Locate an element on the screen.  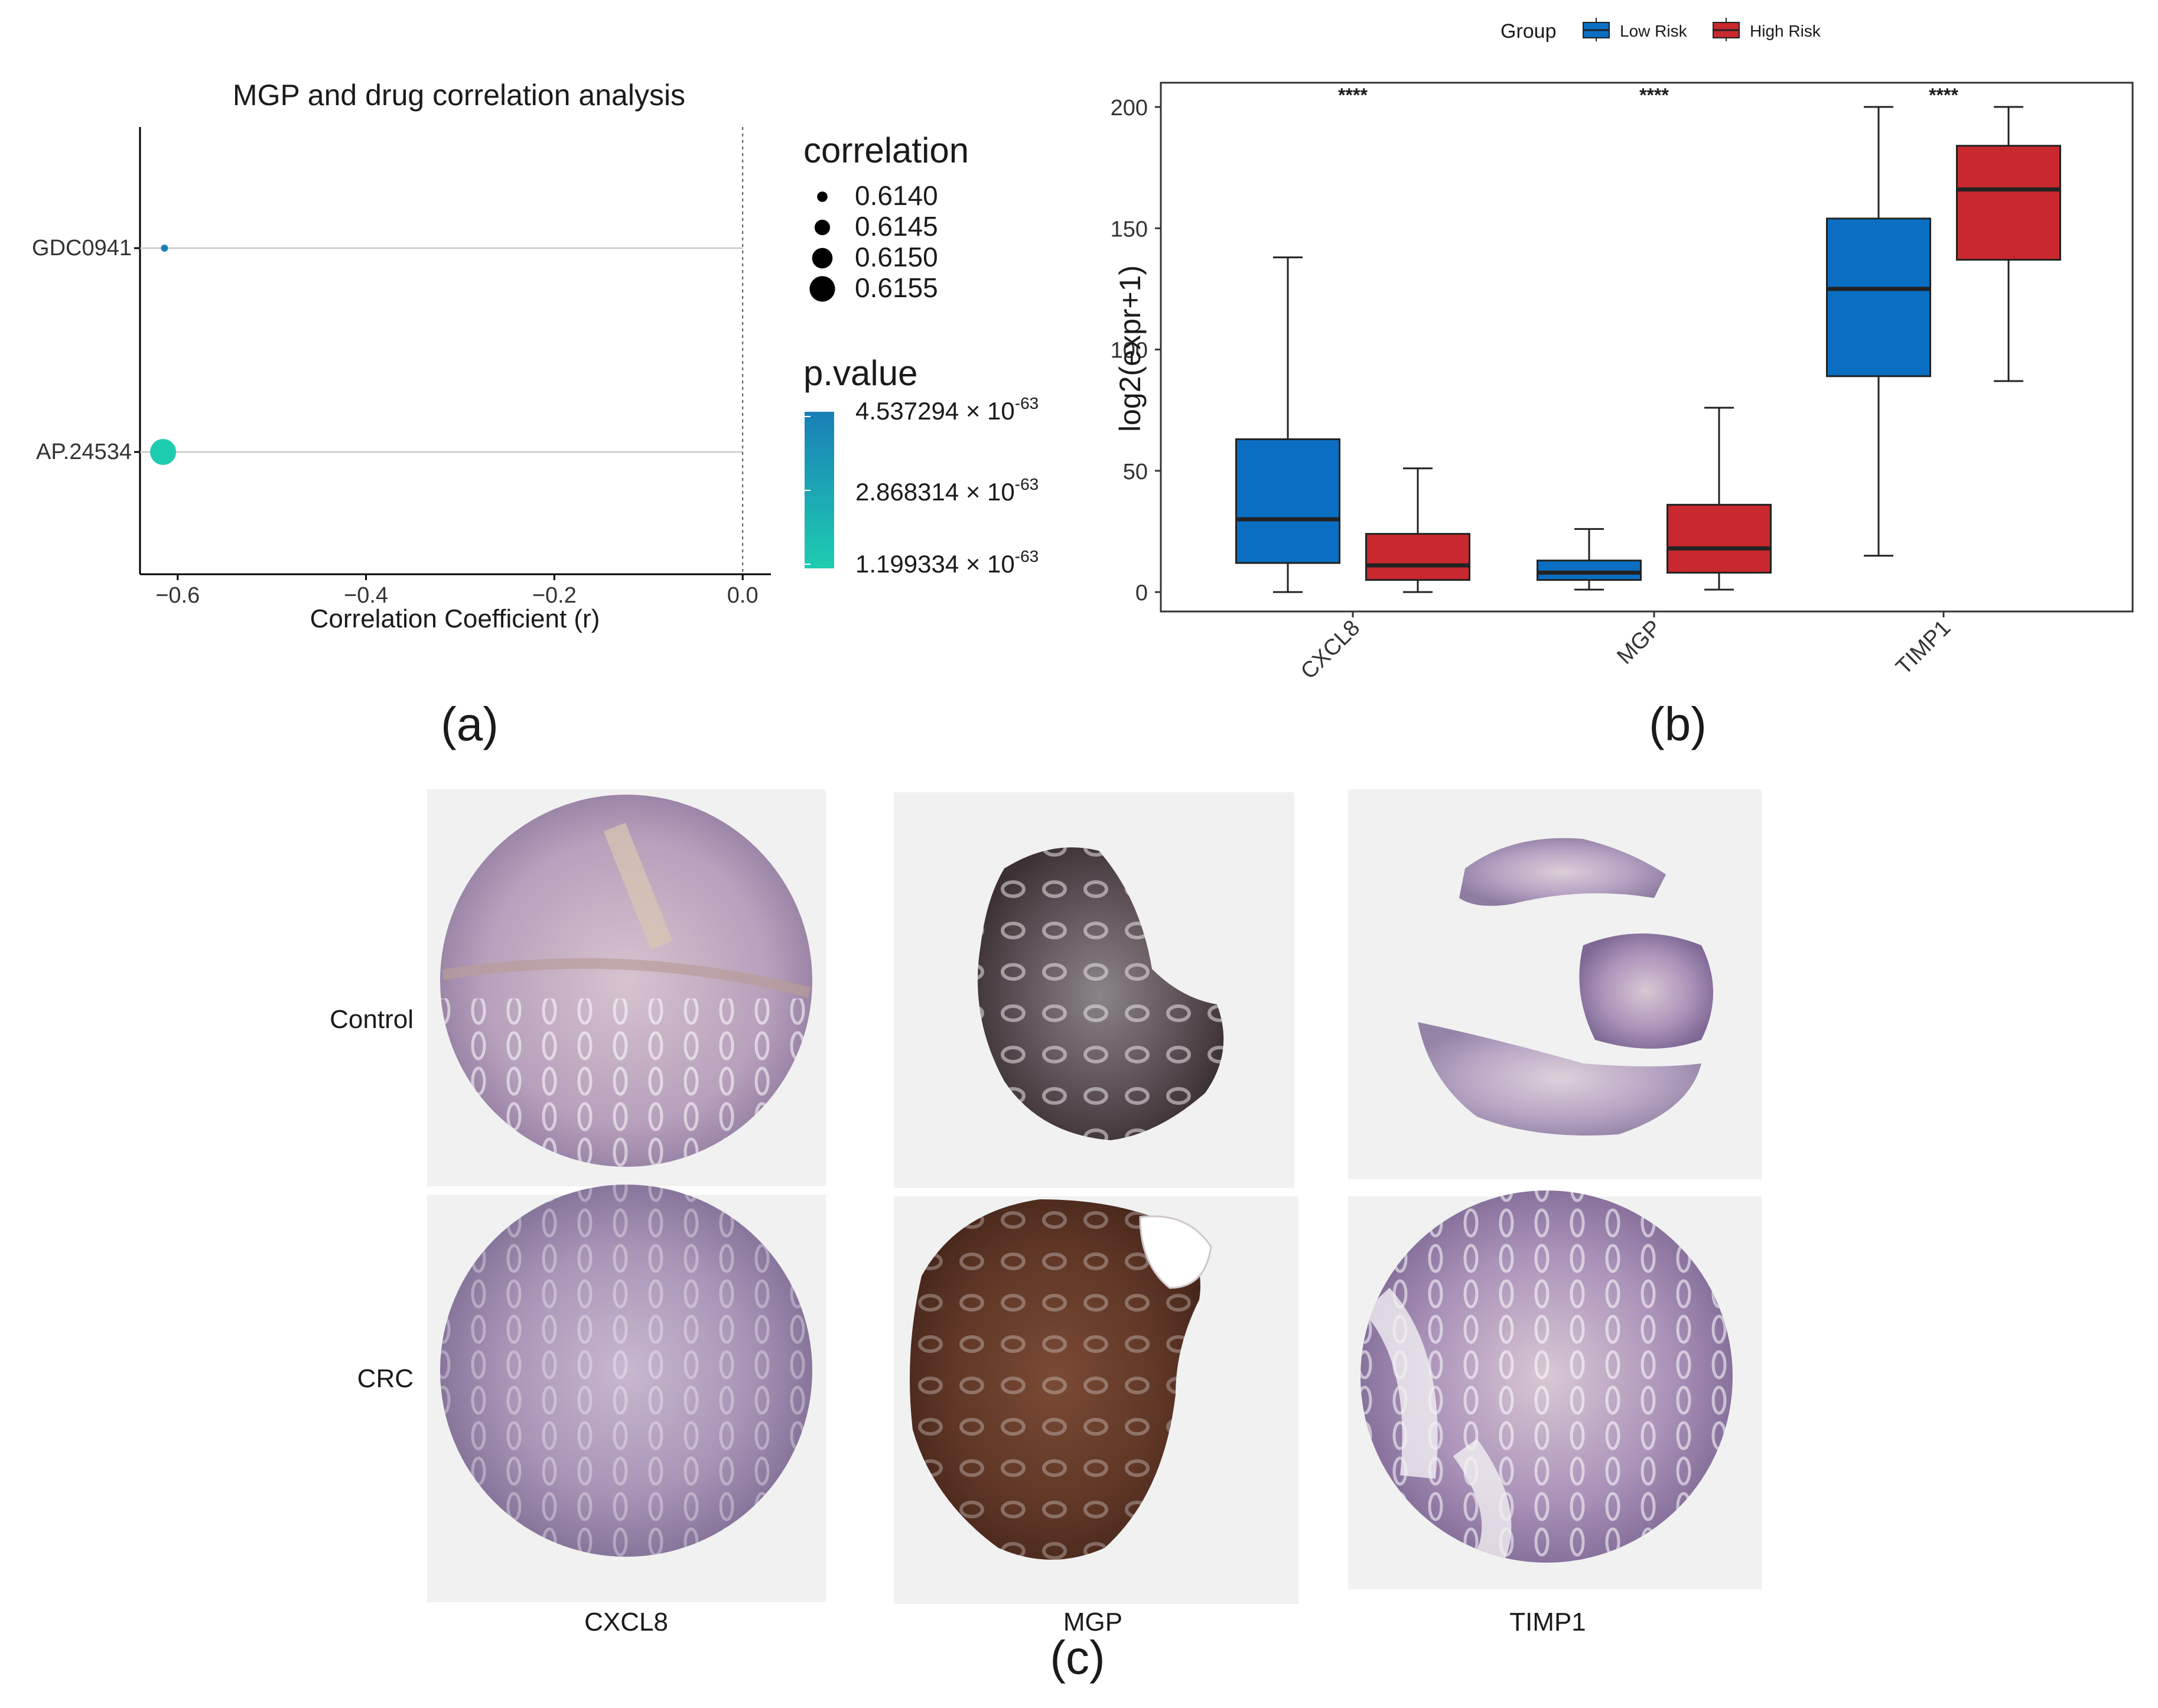
chart-a-y-tick-label: AP.24534 is located at coordinates (84, 452).